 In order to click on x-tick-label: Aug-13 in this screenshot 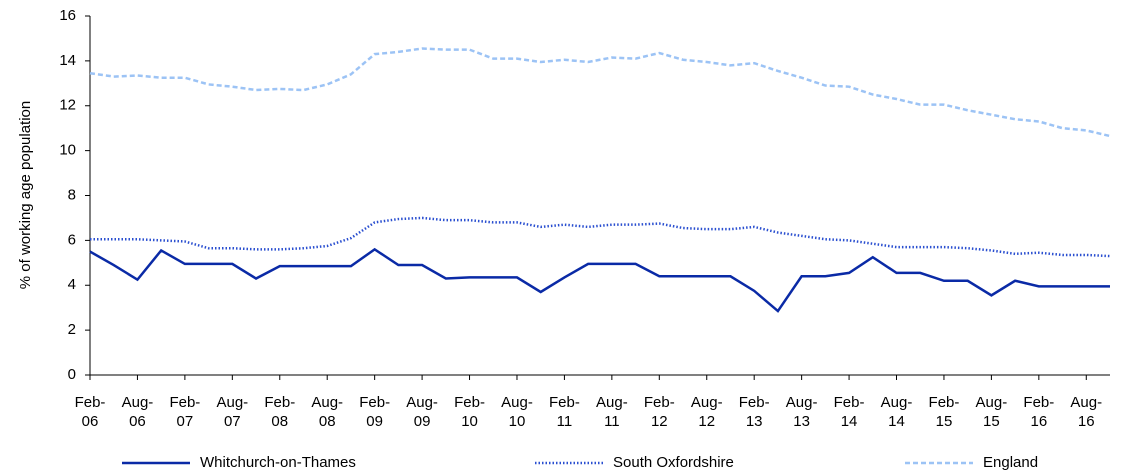, I will do `click(801, 412)`.